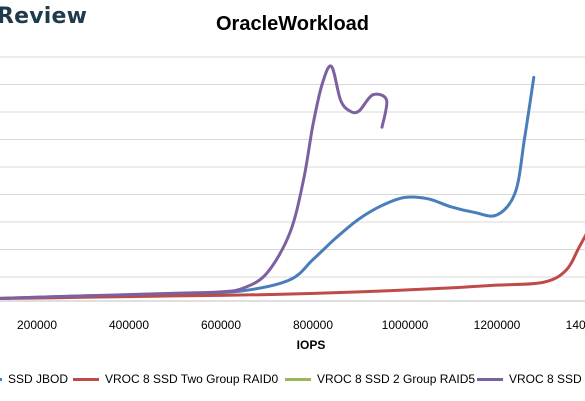  I want to click on legend-item: VROC 8 SSD 2 Group RAID5, so click(380, 379).